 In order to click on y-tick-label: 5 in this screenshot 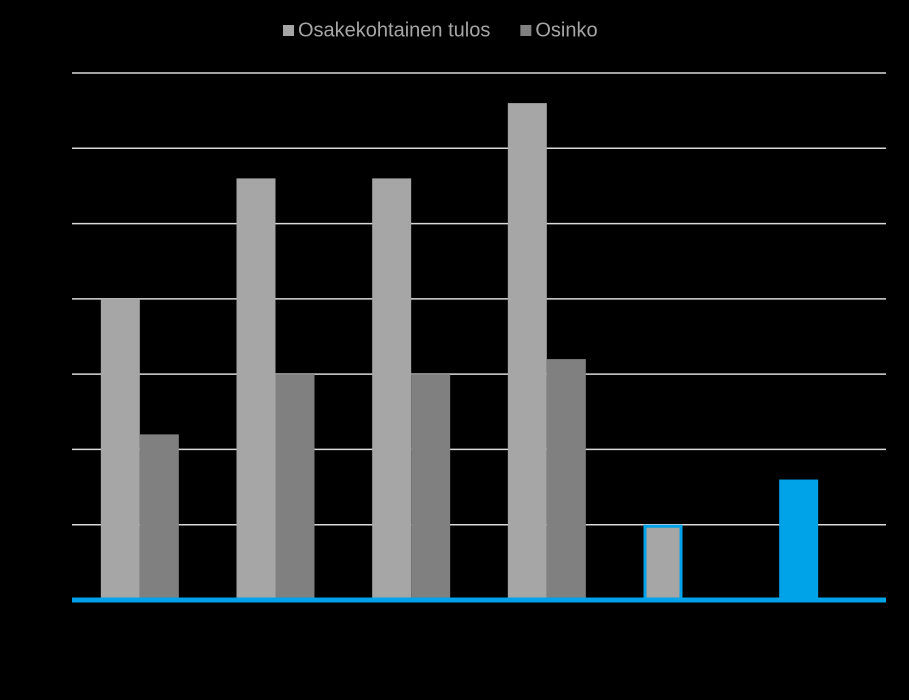, I will do `click(56, 223)`.